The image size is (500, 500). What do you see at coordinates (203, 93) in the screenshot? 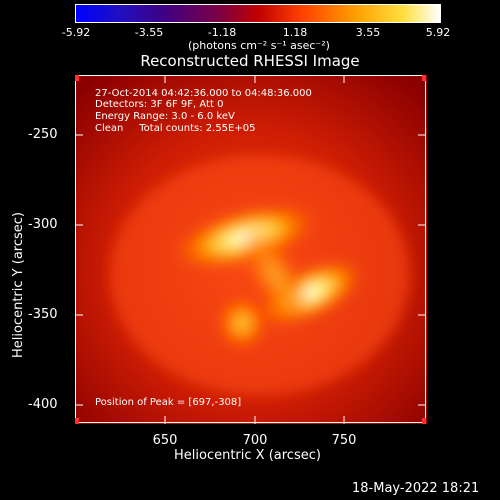
I see `annotation-time-range: 27-Oct-2014 04:42:36.000 to 04:48:36.000` at bounding box center [203, 93].